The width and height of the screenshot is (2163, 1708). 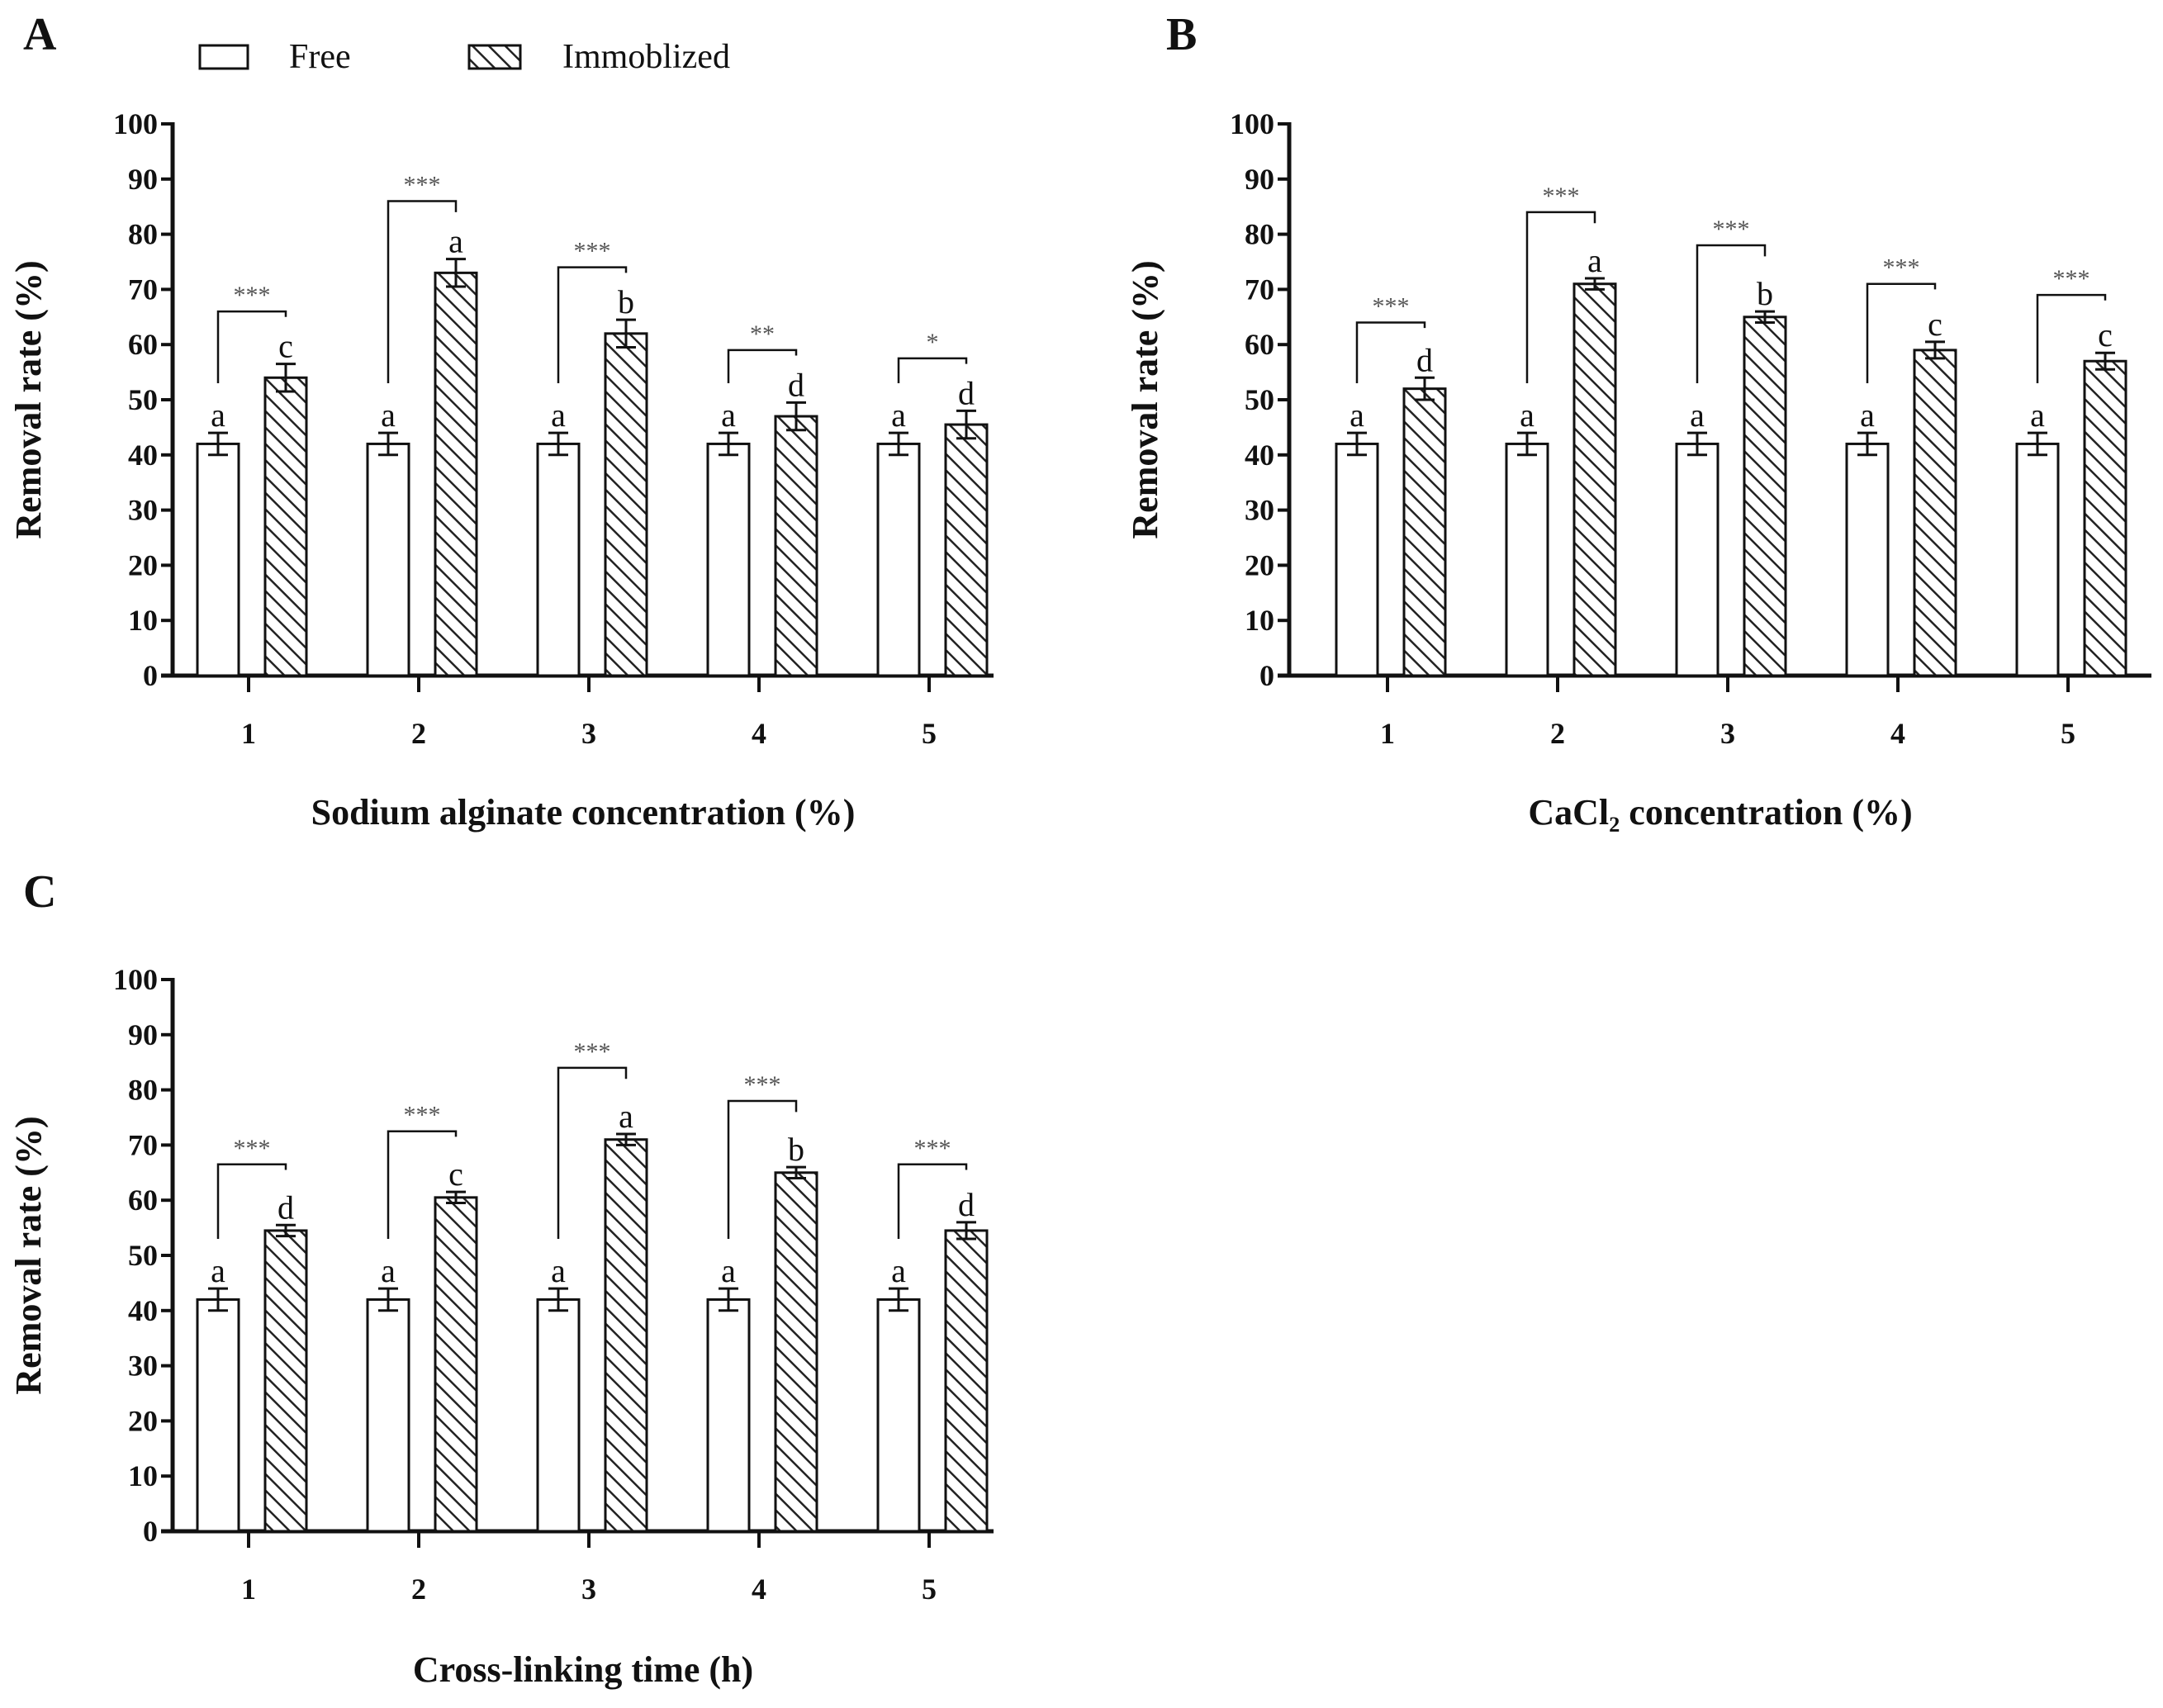 I want to click on x-axis-title: CaCl₂ concentration (%), so click(x=1720, y=812).